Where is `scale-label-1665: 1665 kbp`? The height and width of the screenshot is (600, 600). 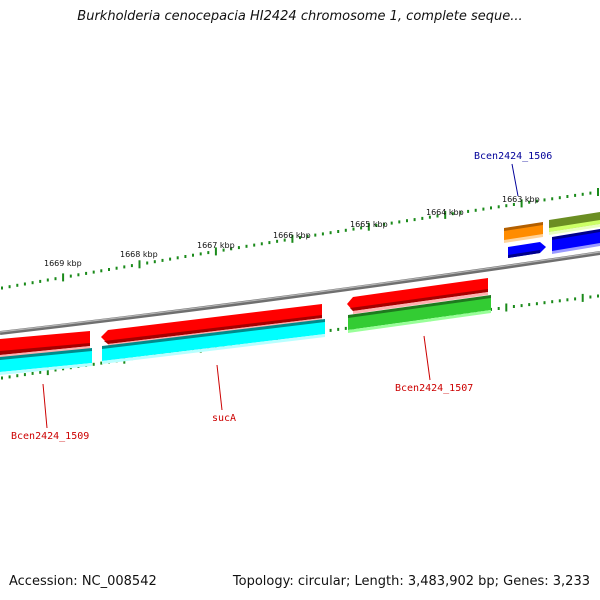
scale-label-1665: 1665 kbp is located at coordinates (369, 224).